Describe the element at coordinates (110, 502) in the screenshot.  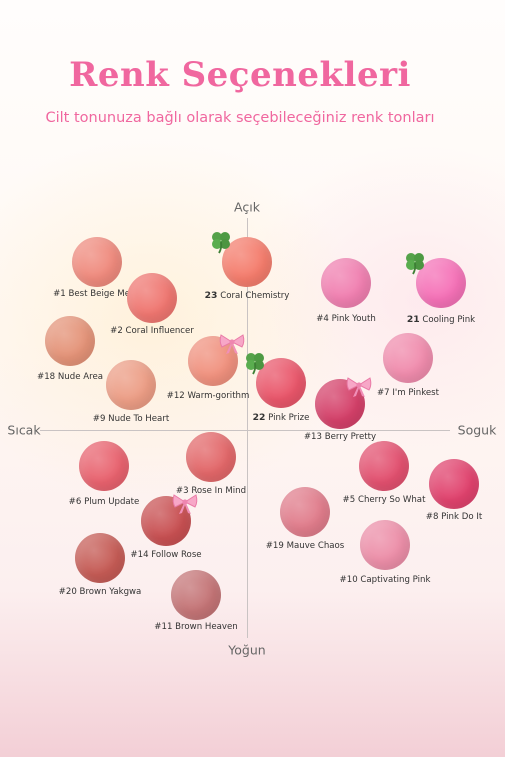
I see `shade-name: Plum Update` at that location.